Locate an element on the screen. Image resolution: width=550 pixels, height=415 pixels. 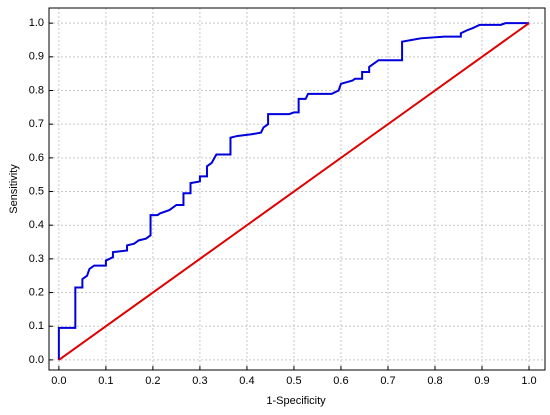
x-axis-label: 1-Specificity is located at coordinates (296, 401).